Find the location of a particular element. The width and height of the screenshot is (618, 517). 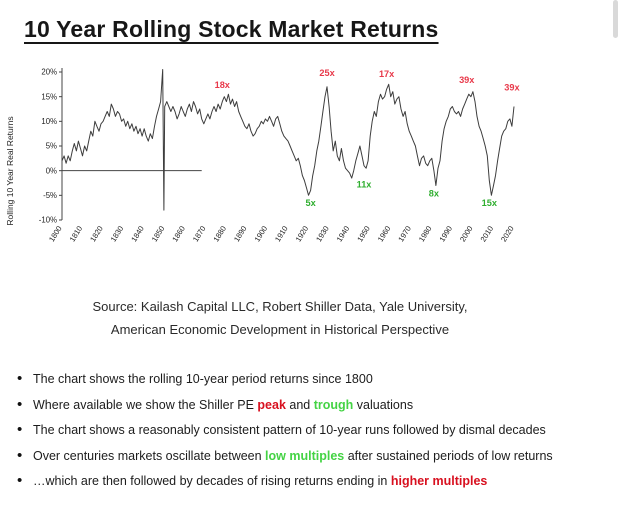

bullet-highlight: higher multiples is located at coordinates (439, 481).